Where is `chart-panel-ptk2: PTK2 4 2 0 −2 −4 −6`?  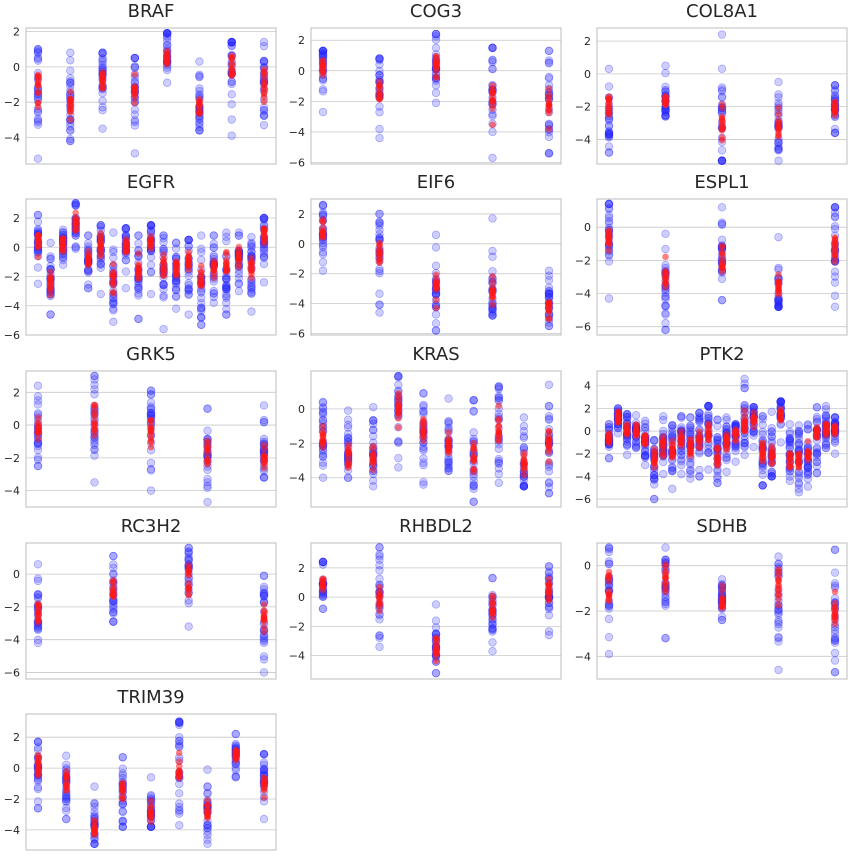 chart-panel-ptk2: PTK2 4 2 0 −2 −4 −6 is located at coordinates (711, 427).